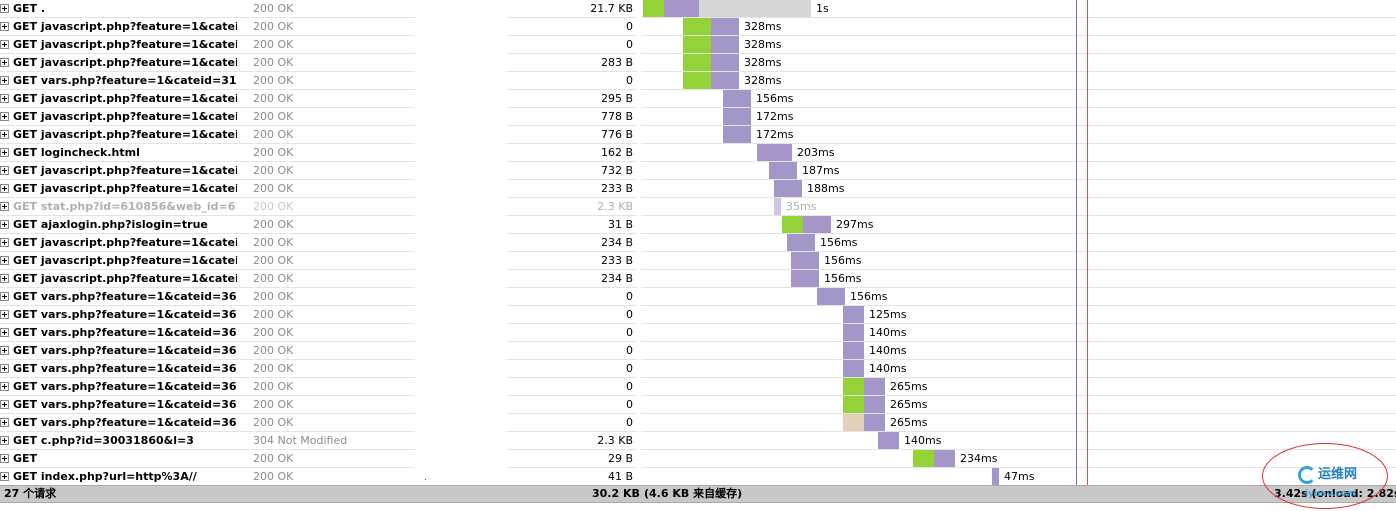  Describe the element at coordinates (826, 188) in the screenshot. I see `timeline-duration: 188ms` at that location.